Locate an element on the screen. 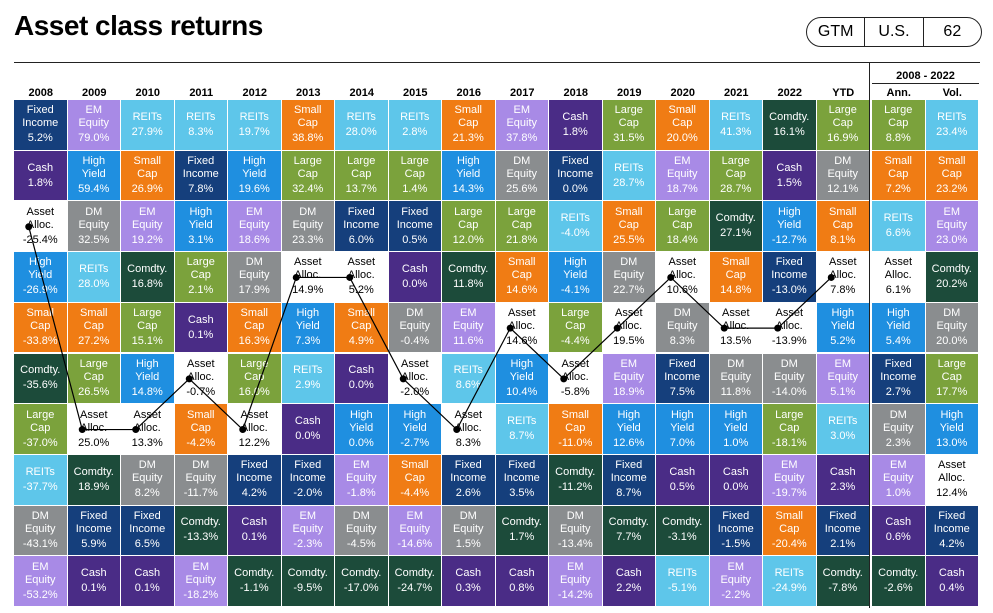  return: 12.0% is located at coordinates (468, 239).